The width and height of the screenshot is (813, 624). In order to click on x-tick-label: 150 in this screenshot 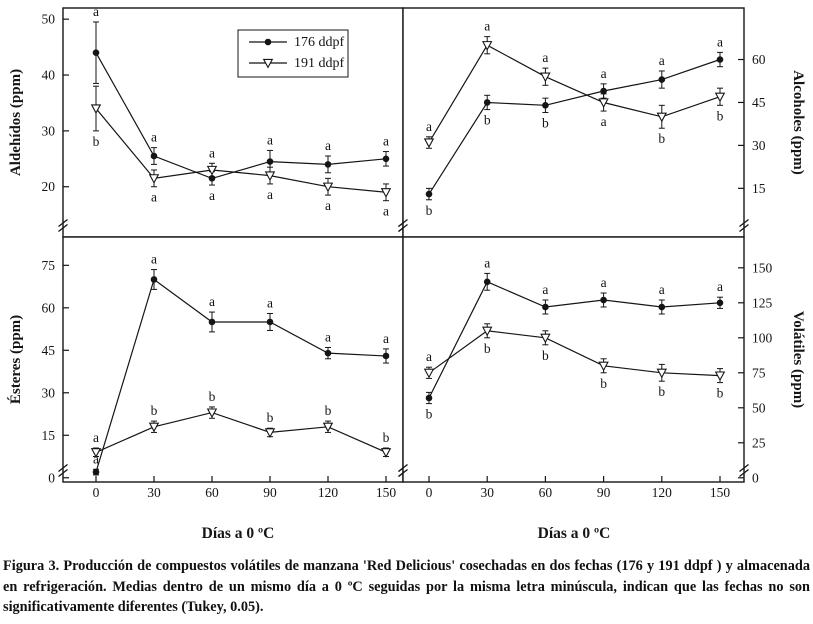, I will do `click(720, 492)`.